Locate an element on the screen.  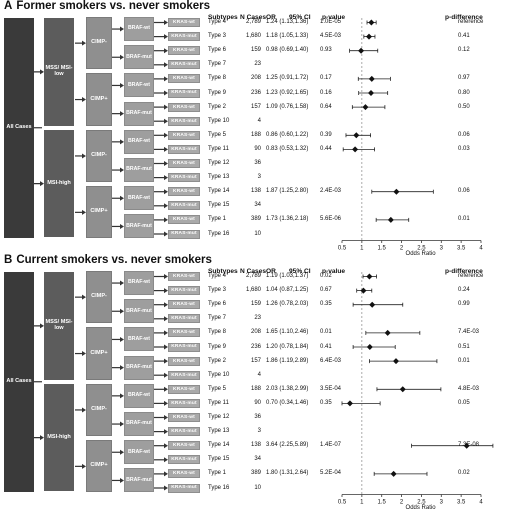
cell-p: 0.01 is located at coordinates (326, 332).